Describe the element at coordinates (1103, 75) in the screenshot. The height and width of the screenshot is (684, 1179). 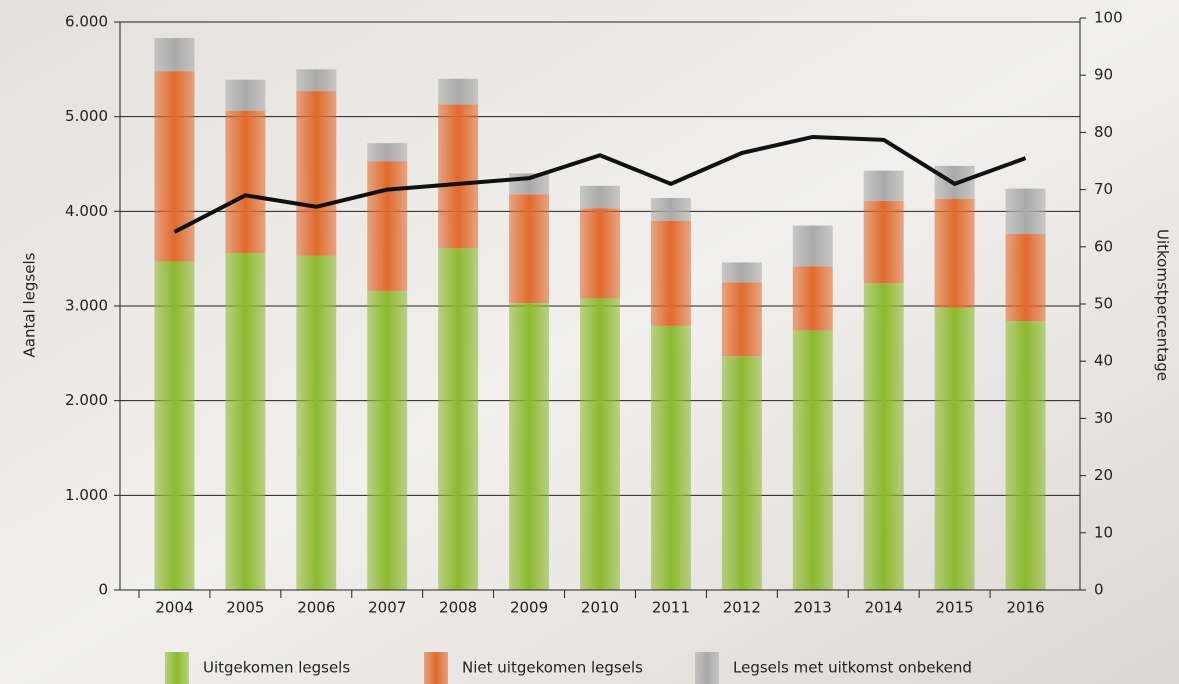
I see `y2-tick-label: 90` at that location.